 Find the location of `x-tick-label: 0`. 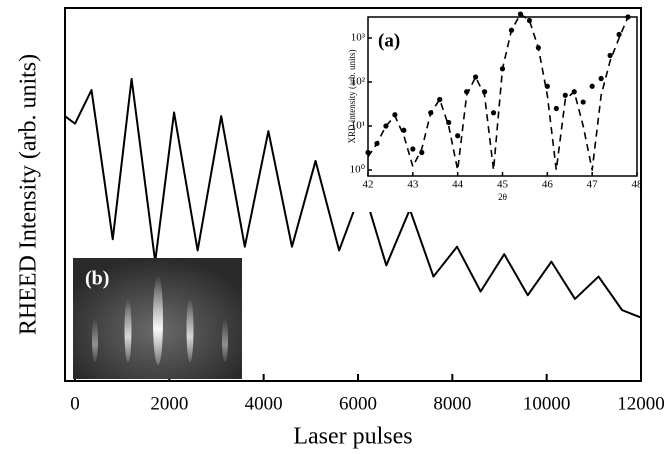

x-tick-label: 0 is located at coordinates (75, 403).